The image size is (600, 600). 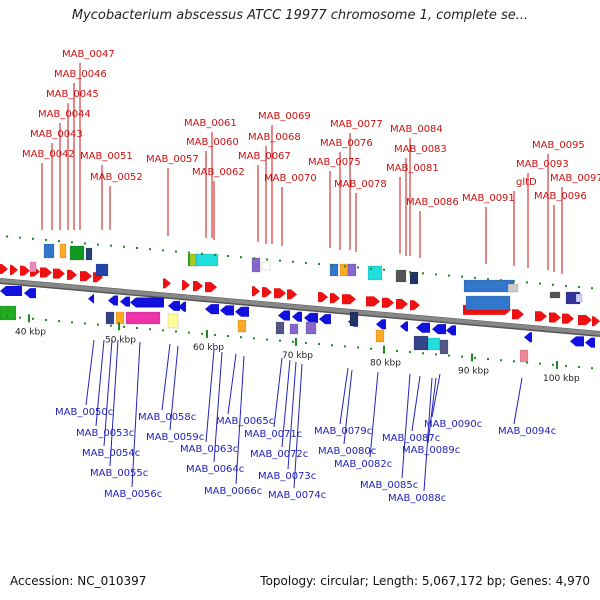 What do you see at coordinates (297, 495) in the screenshot?
I see `reverse-gene-label: MAB_0074c` at bounding box center [297, 495].